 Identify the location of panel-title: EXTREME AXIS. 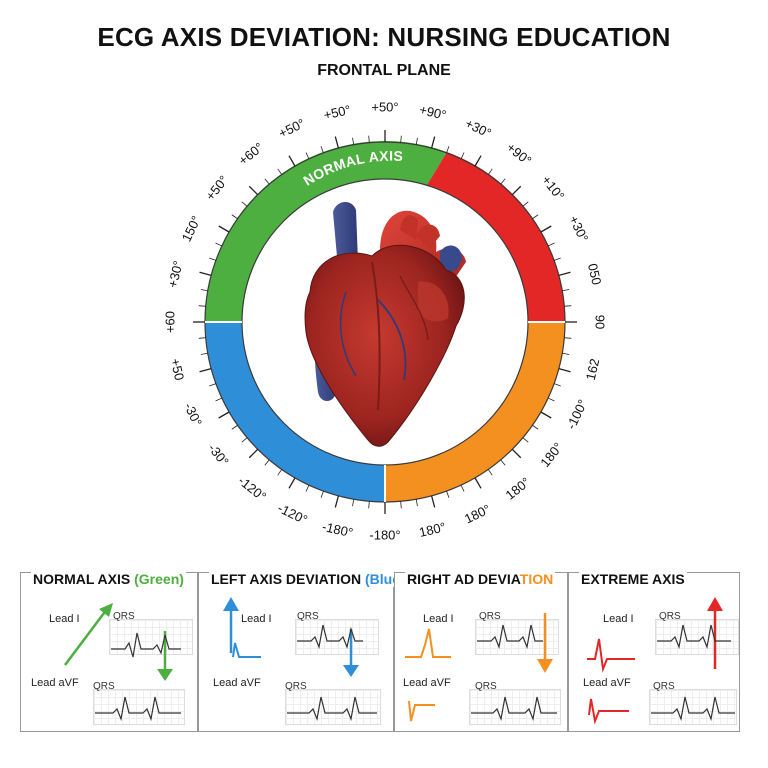
(633, 579).